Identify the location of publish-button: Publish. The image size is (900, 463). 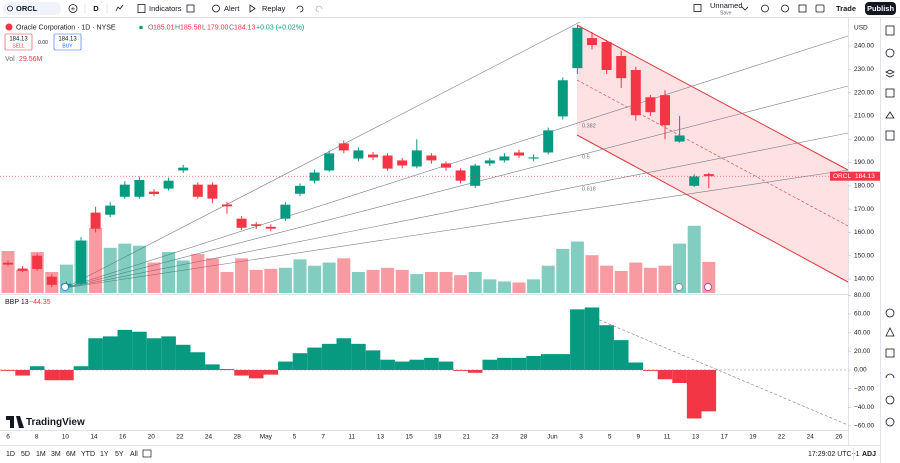
(881, 8).